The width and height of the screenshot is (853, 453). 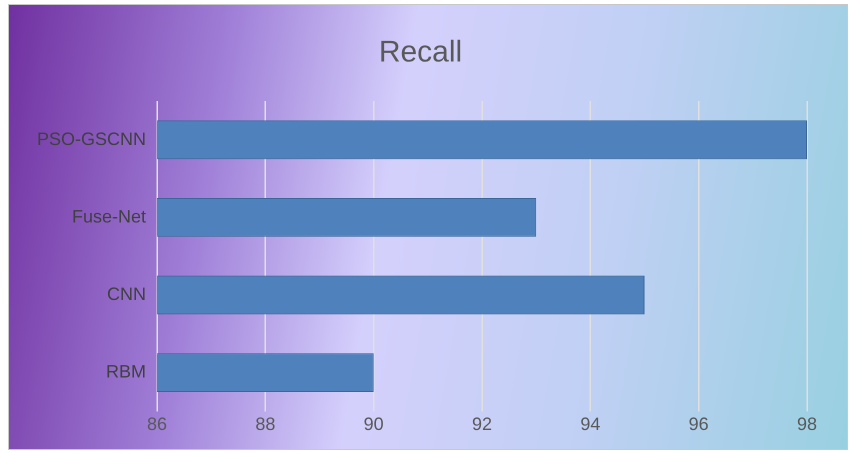 I want to click on y-tick-label: CNN, so click(x=126, y=294).